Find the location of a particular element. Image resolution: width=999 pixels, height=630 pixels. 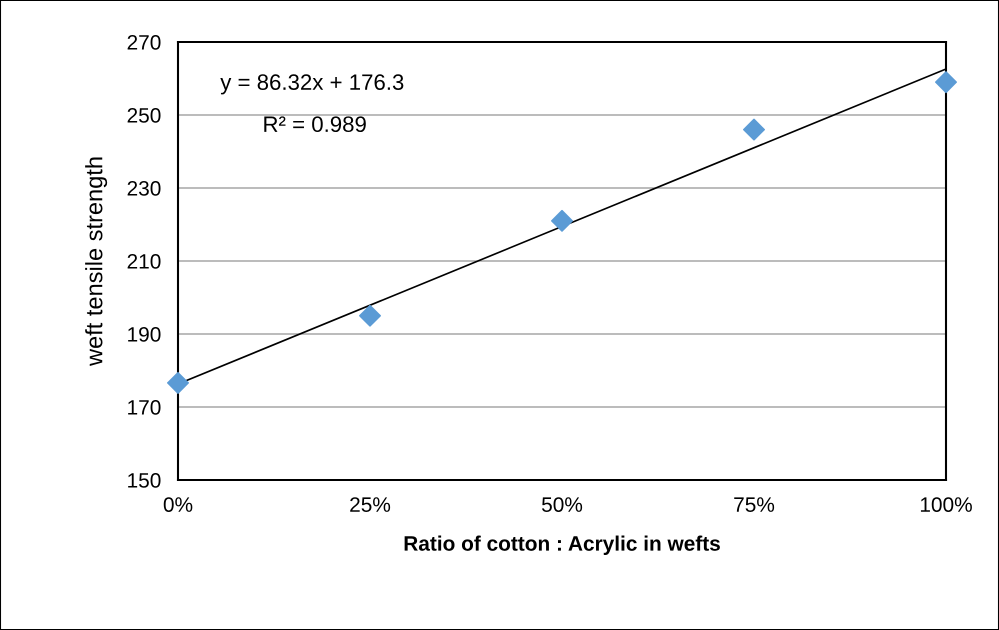

x-tick-label: 0% is located at coordinates (178, 504).